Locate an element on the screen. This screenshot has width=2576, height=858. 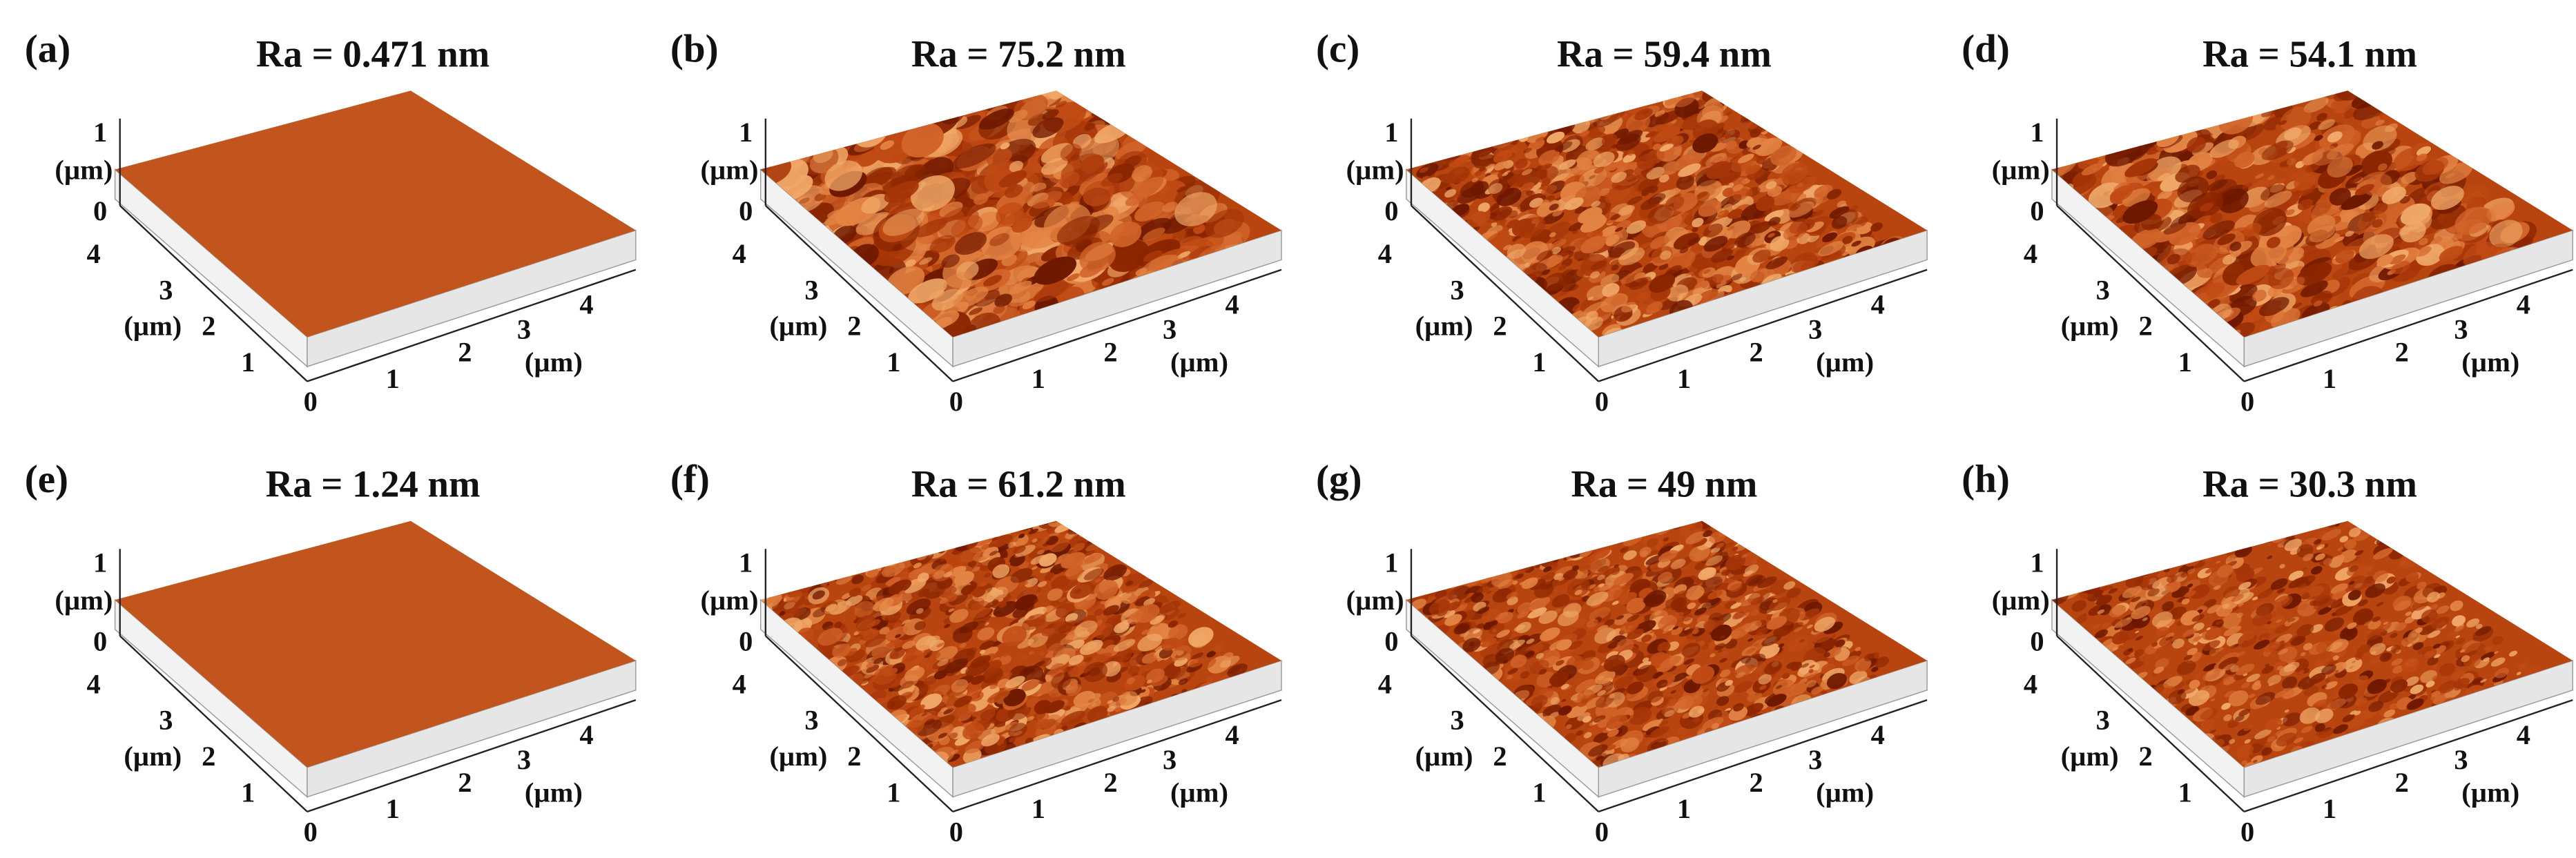
y-tick-label: 1 is located at coordinates (894, 362).